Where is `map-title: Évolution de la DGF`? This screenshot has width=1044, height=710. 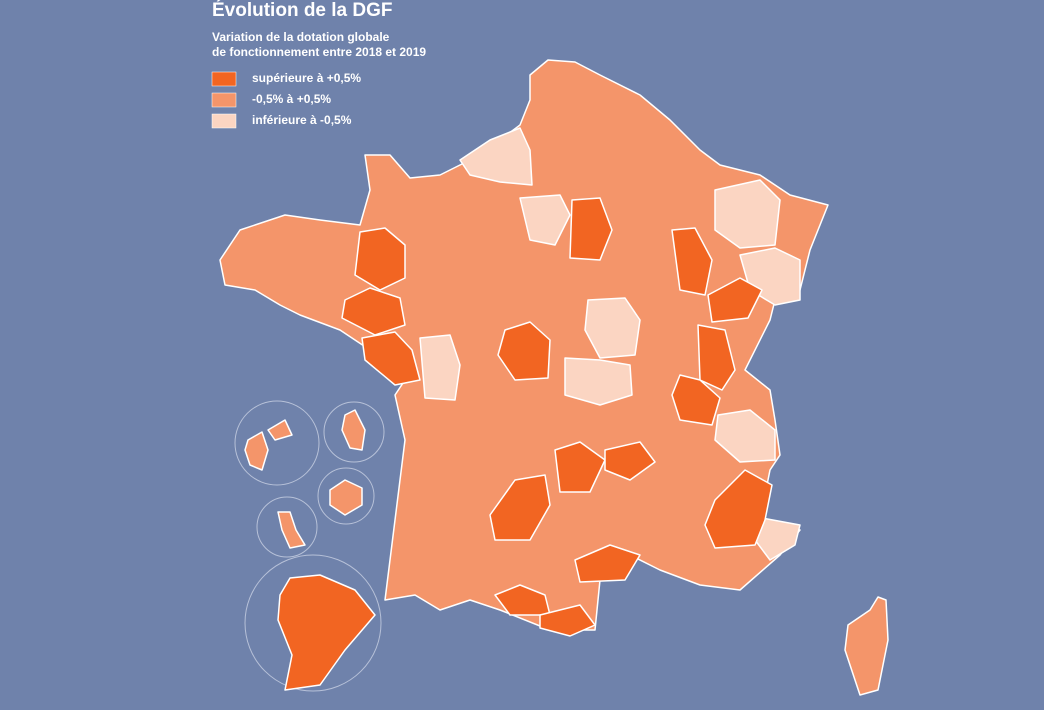 map-title: Évolution de la DGF is located at coordinates (302, 10).